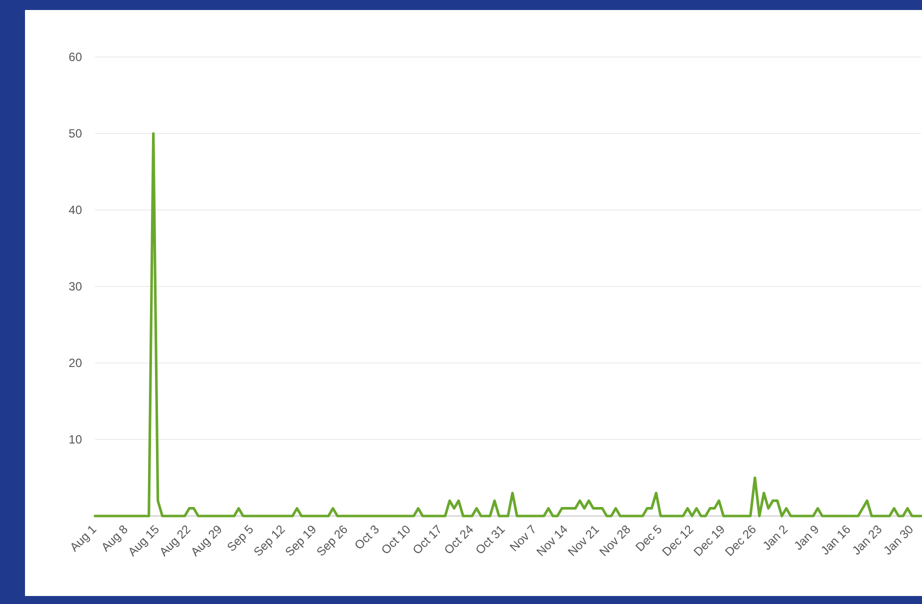 This screenshot has width=922, height=604. I want to click on y-tick-label: 50, so click(75, 133).